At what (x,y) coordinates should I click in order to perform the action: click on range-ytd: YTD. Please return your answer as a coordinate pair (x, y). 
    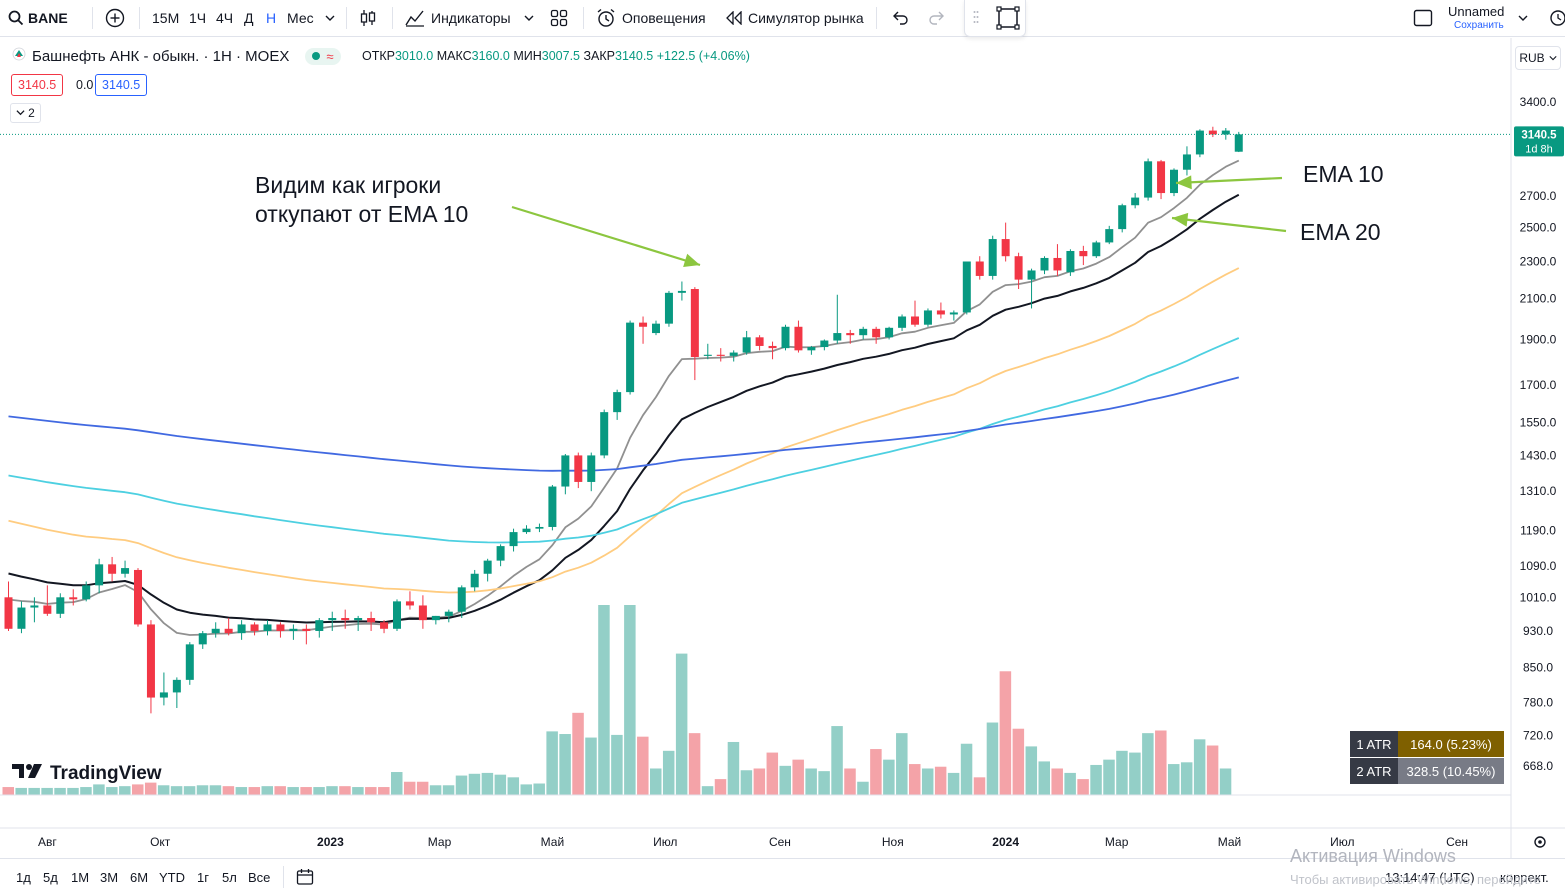
    Looking at the image, I should click on (172, 877).